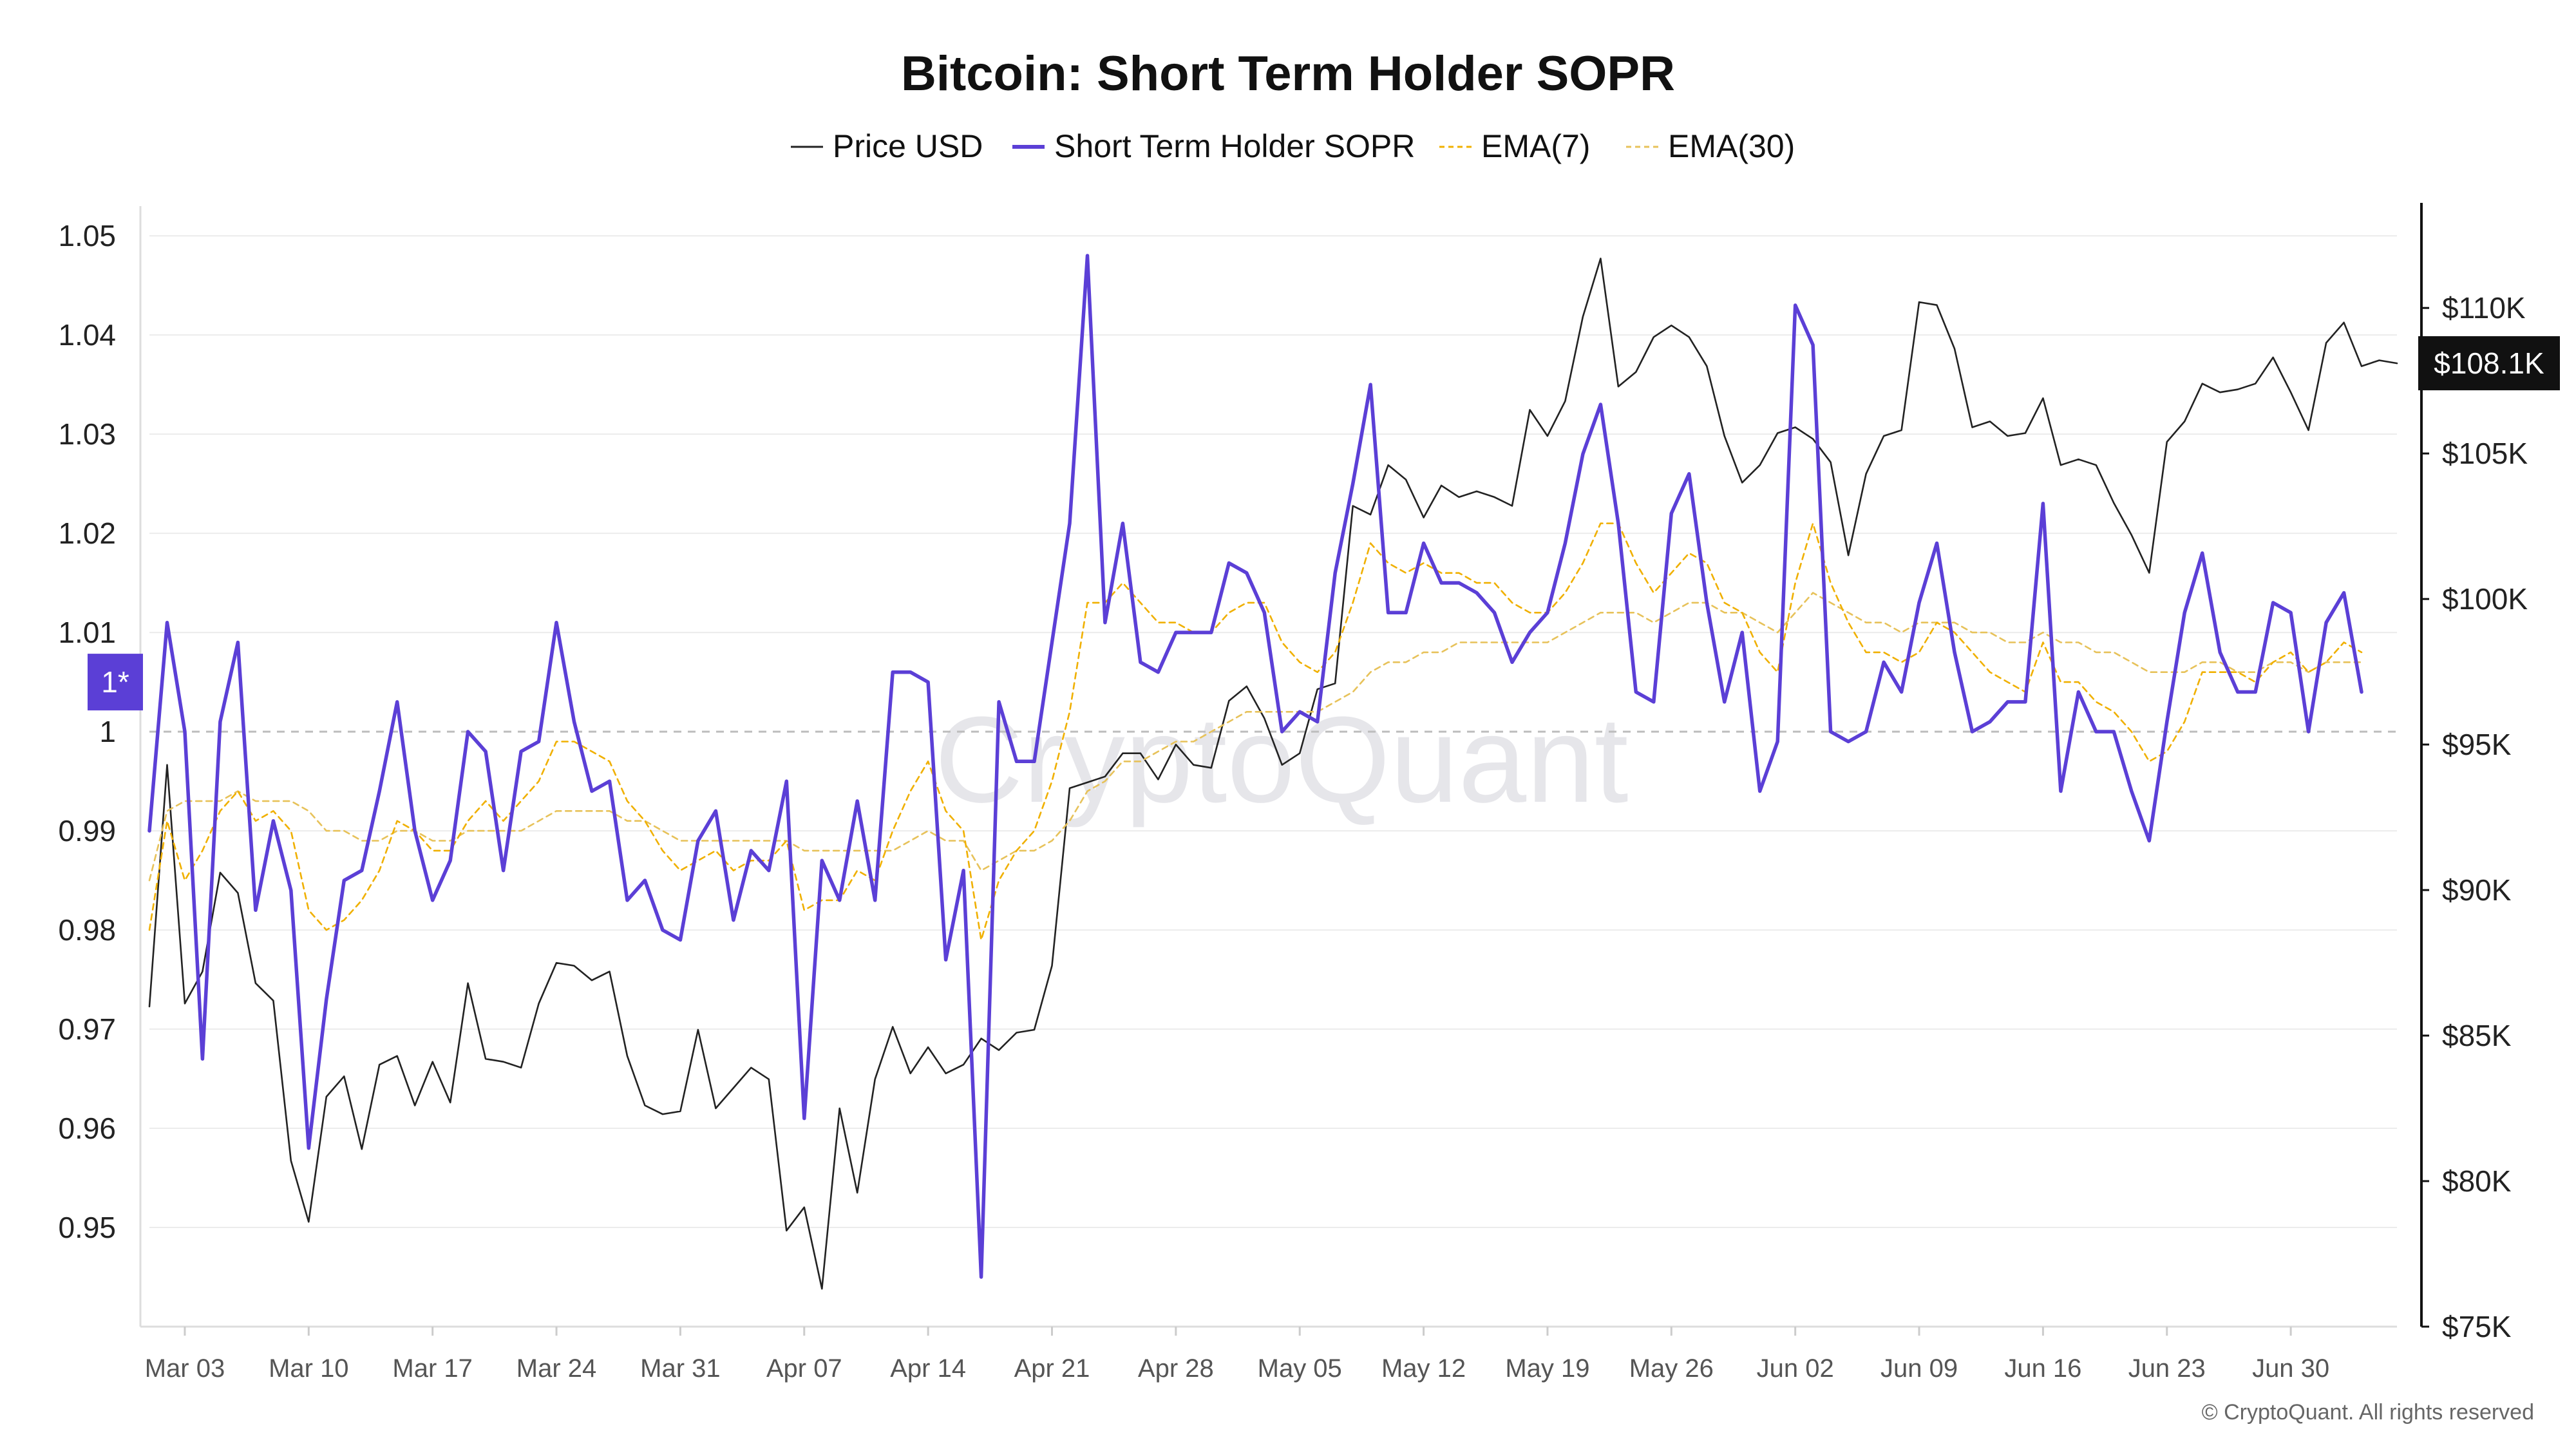 The height and width of the screenshot is (1449, 2576). What do you see at coordinates (2485, 599) in the screenshot?
I see `y-right-tick-label: $100K` at bounding box center [2485, 599].